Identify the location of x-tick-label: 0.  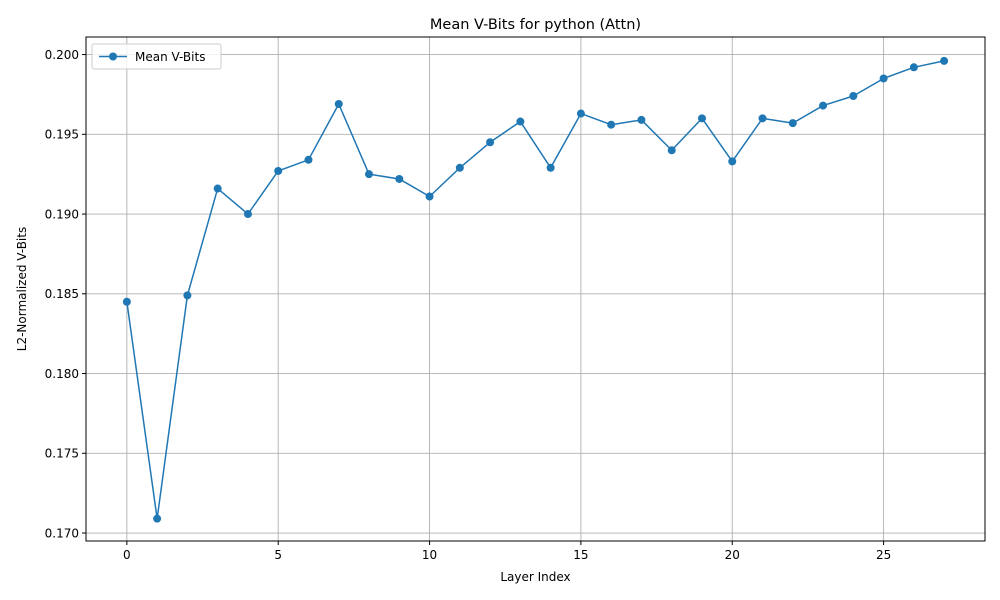
(127, 555).